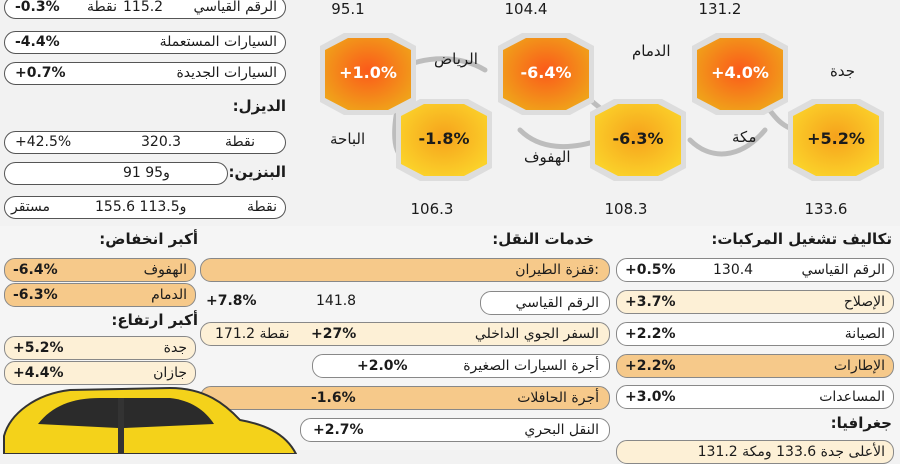 The height and width of the screenshot is (464, 900). I want to click on ts-index-label: الرقم القياسي, so click(557, 303).